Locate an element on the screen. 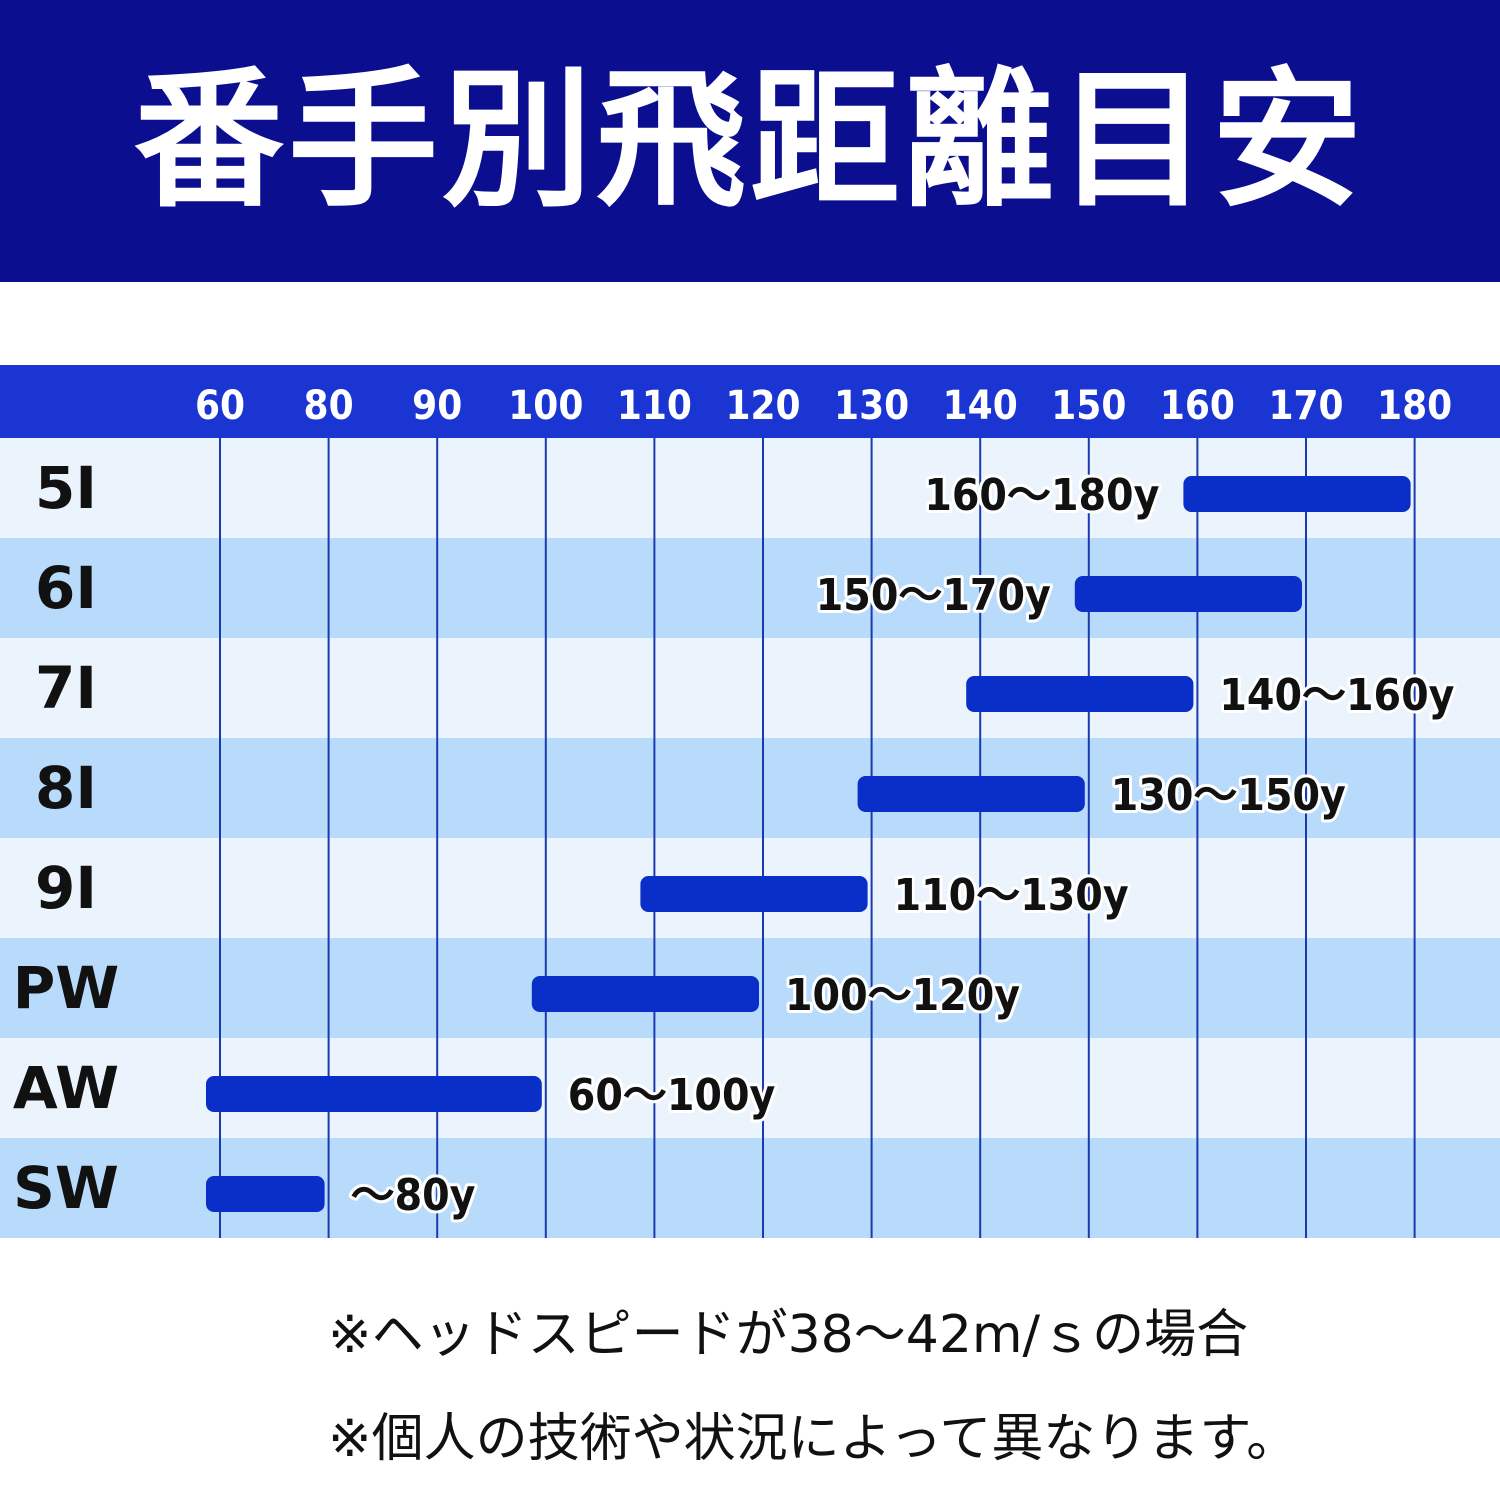 The height and width of the screenshot is (1500, 1500). x-tick-label-60: 60 is located at coordinates (220, 406).